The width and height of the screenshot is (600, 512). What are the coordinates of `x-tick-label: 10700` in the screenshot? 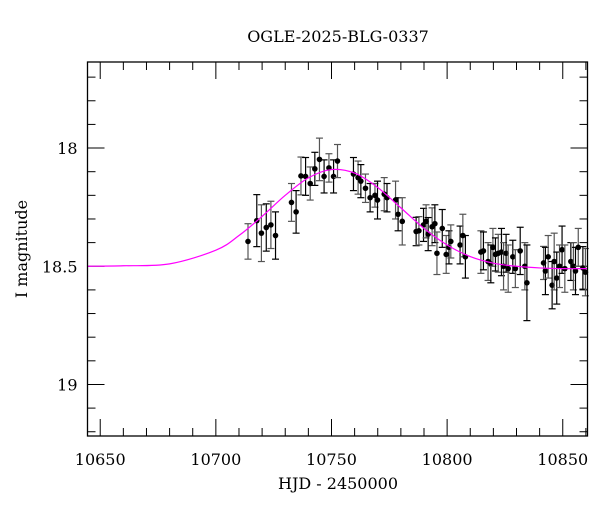 It's located at (215, 459).